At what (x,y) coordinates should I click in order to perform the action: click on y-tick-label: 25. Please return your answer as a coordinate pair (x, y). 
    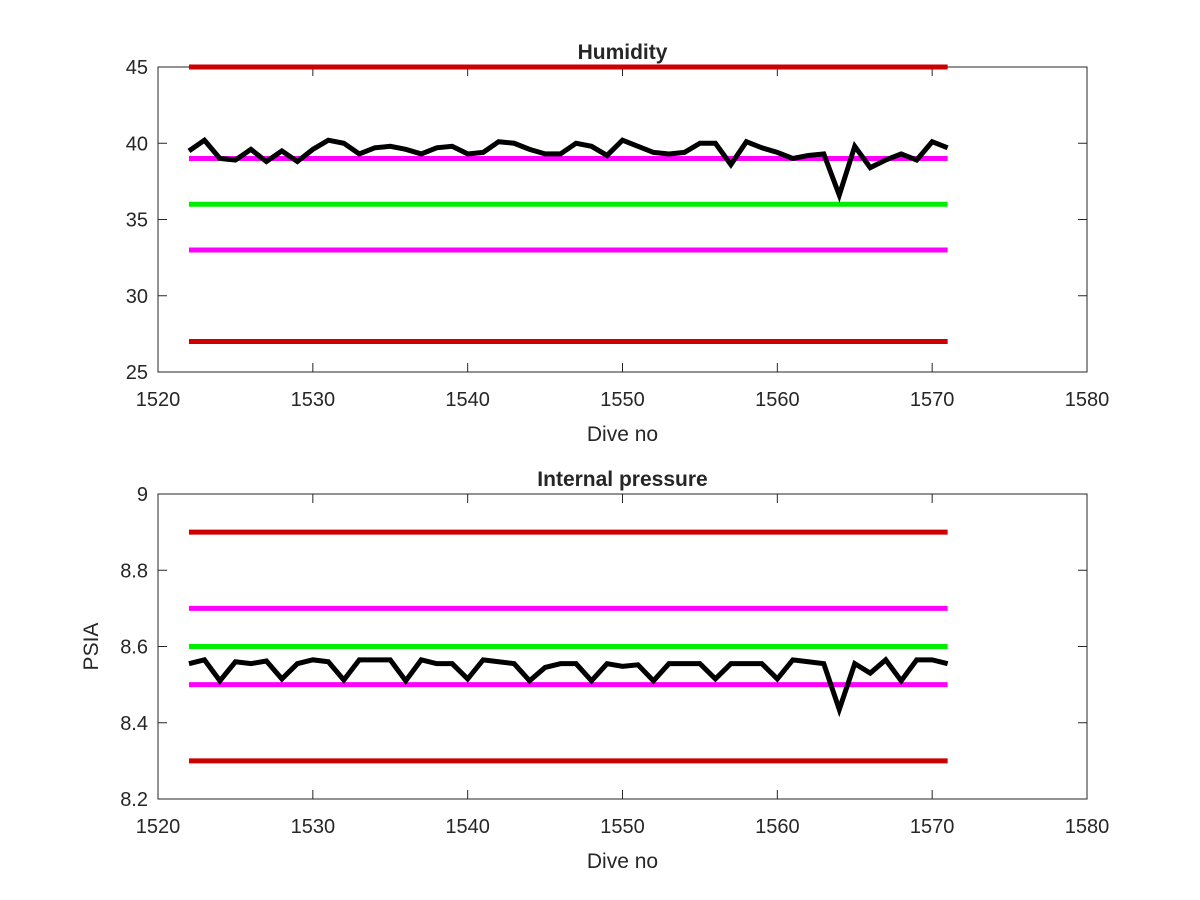
    Looking at the image, I should click on (137, 373).